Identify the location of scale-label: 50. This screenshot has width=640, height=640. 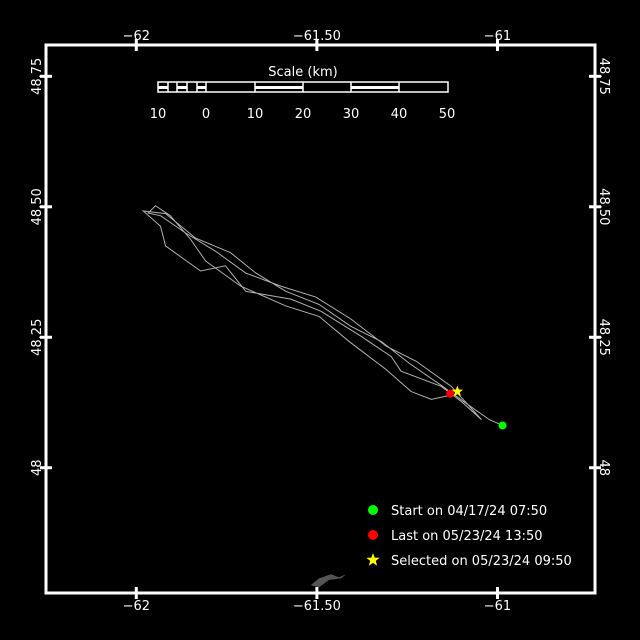
(447, 114).